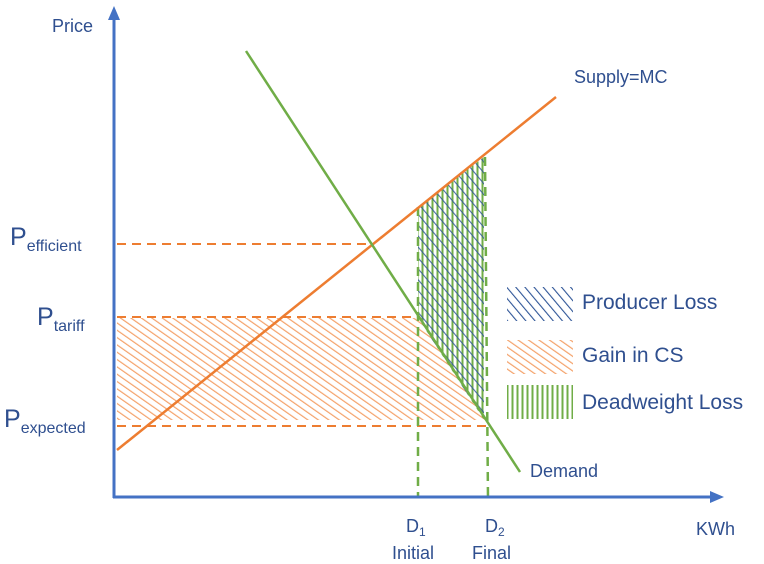  What do you see at coordinates (54, 246) in the screenshot?
I see `p-efficient-sub: efficient` at bounding box center [54, 246].